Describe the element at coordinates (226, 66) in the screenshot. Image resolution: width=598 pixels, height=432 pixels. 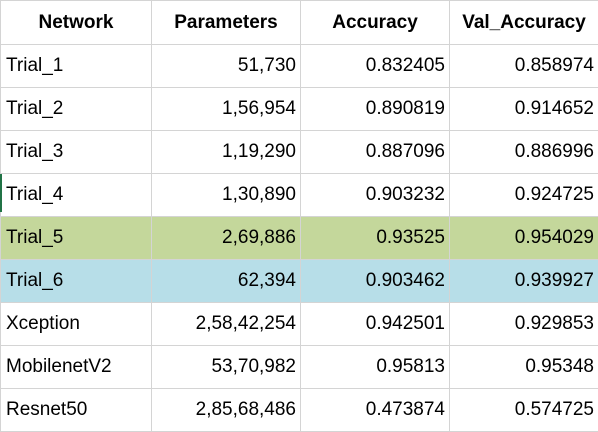
I see `cell-parameters: 51,730` at that location.